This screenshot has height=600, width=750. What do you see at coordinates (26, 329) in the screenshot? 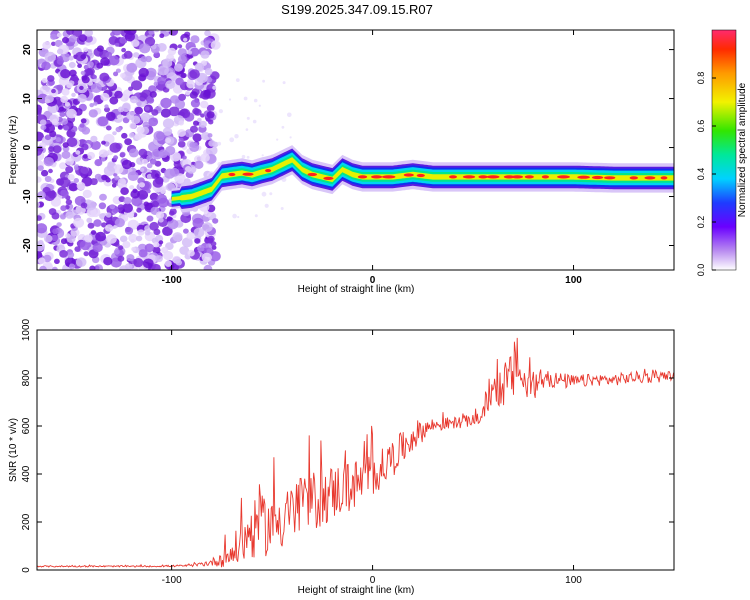
I see `snr-y-tick-label: 1000` at bounding box center [26, 329].